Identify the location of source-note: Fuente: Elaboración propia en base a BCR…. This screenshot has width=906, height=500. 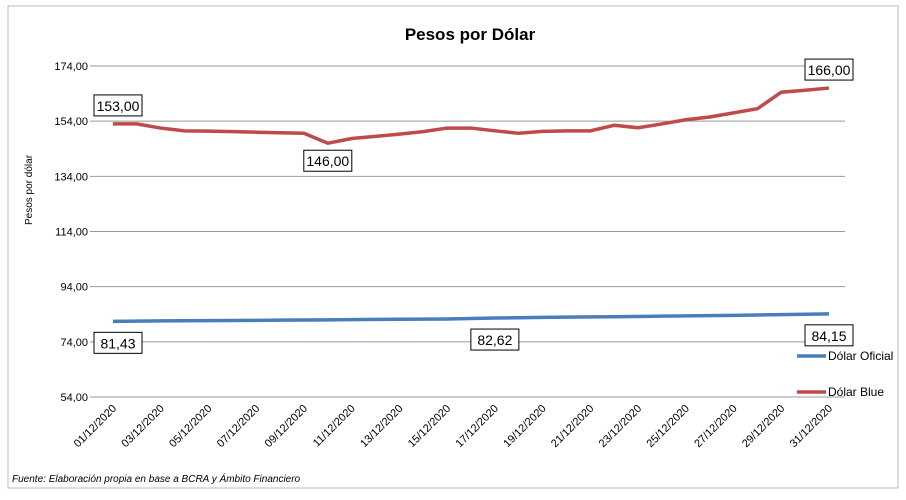
(156, 478).